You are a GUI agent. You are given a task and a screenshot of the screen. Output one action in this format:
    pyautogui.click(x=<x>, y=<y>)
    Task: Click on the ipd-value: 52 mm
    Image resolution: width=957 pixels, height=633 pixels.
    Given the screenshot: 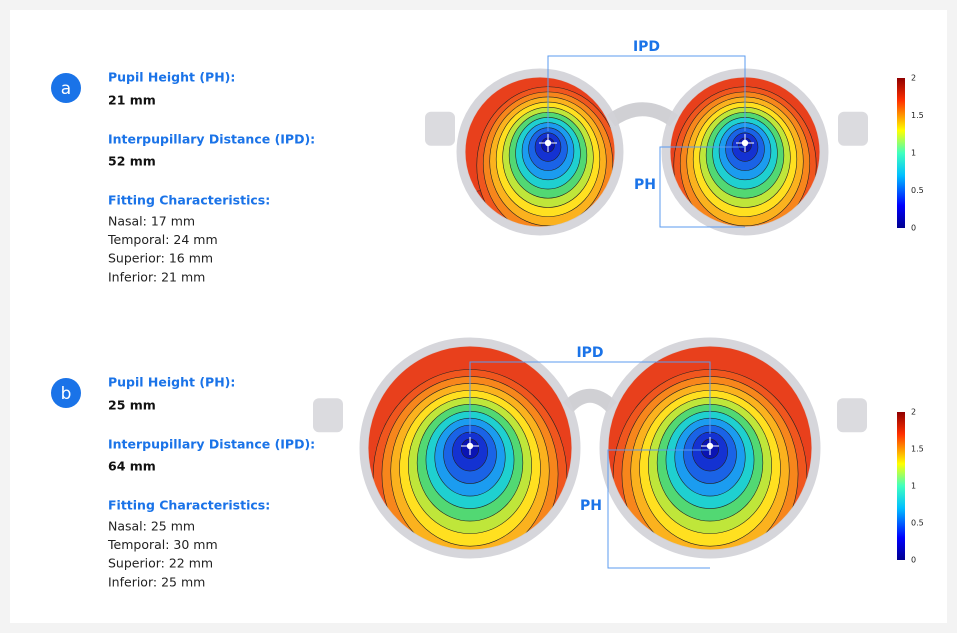 What is the action you would take?
    pyautogui.click(x=132, y=161)
    